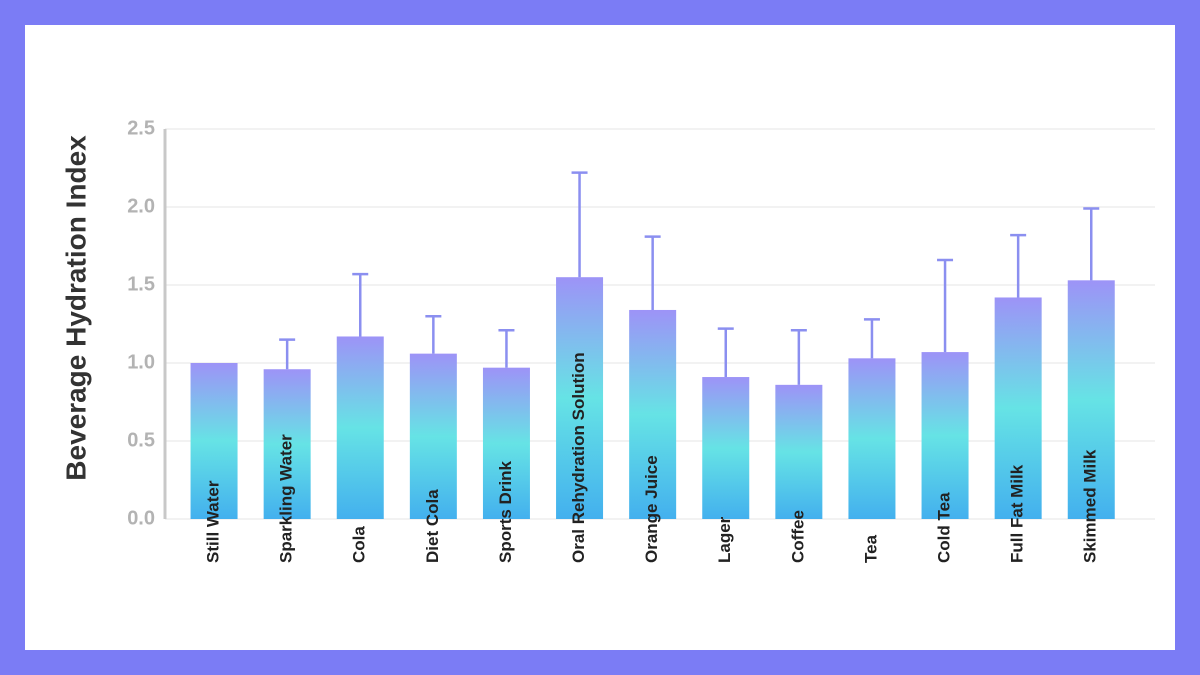 This screenshot has height=675, width=1200. Describe the element at coordinates (1017, 513) in the screenshot. I see `x-tick-label: Full Fat Milk` at that location.